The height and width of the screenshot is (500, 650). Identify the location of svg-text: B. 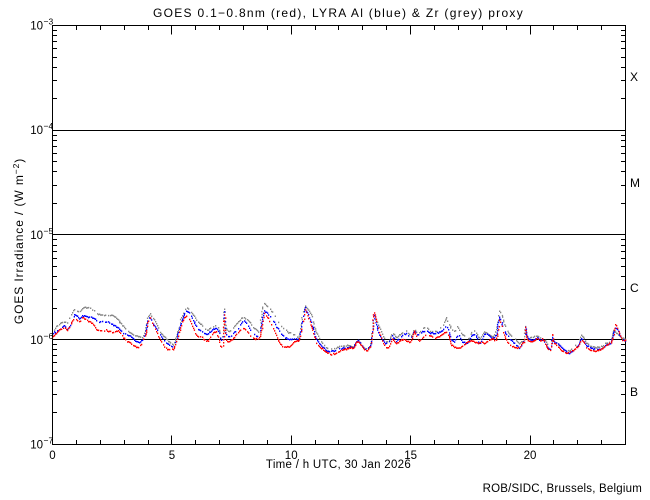
(634, 392).